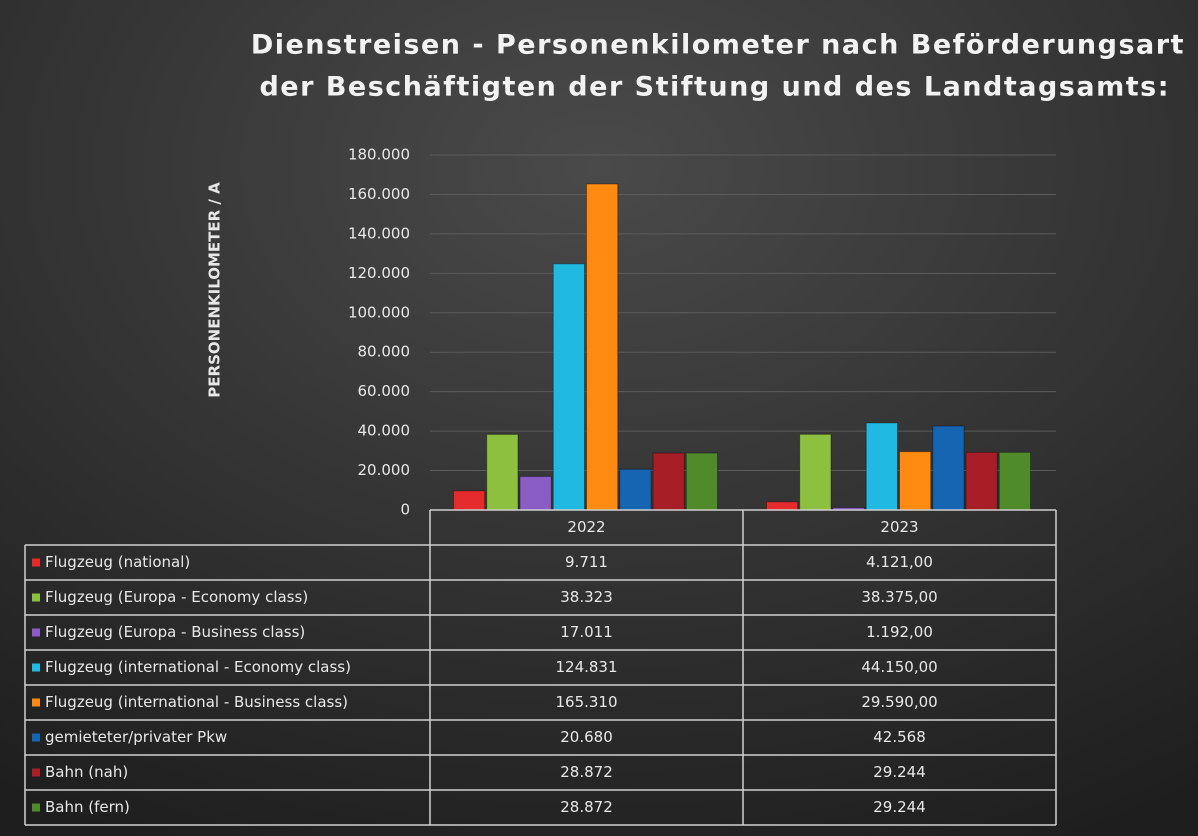 The image size is (1198, 836). What do you see at coordinates (379, 194) in the screenshot?
I see `y-tick-label: 160.000` at bounding box center [379, 194].